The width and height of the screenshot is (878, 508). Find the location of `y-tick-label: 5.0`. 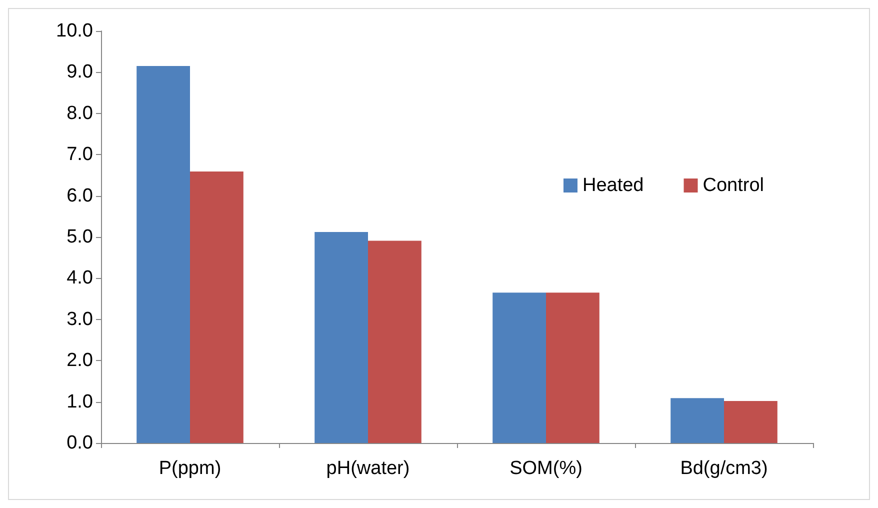

y-tick-label: 5.0 is located at coordinates (79, 237).